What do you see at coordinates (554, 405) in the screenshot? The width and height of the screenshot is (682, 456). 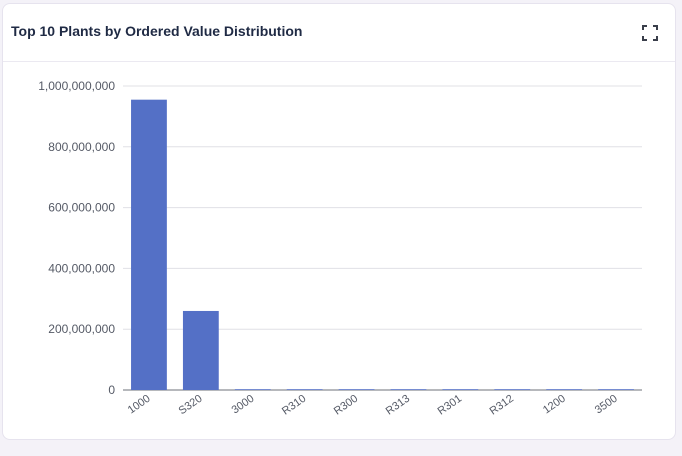 I see `x-tick-label: 1200` at bounding box center [554, 405].